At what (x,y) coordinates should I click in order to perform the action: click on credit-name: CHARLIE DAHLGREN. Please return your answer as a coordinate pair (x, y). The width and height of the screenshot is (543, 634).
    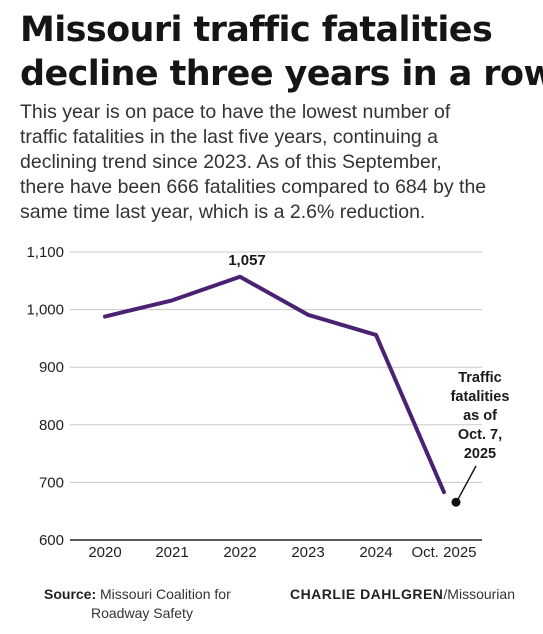
    Looking at the image, I should click on (366, 594).